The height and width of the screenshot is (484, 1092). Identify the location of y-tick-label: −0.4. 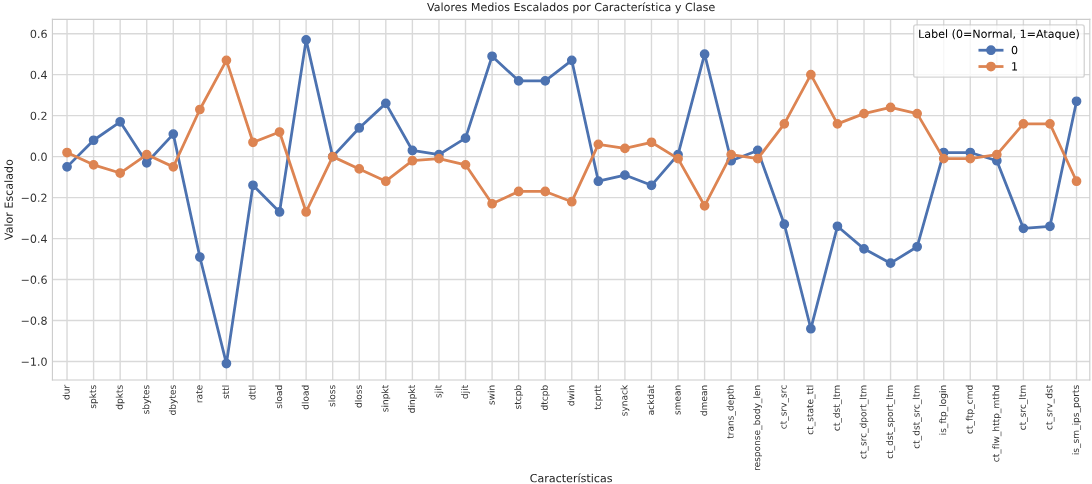
(34, 238).